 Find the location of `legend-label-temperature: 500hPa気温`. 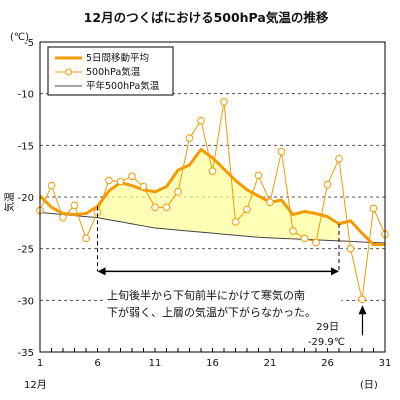

legend-label-temperature: 500hPa気温 is located at coordinates (113, 72).